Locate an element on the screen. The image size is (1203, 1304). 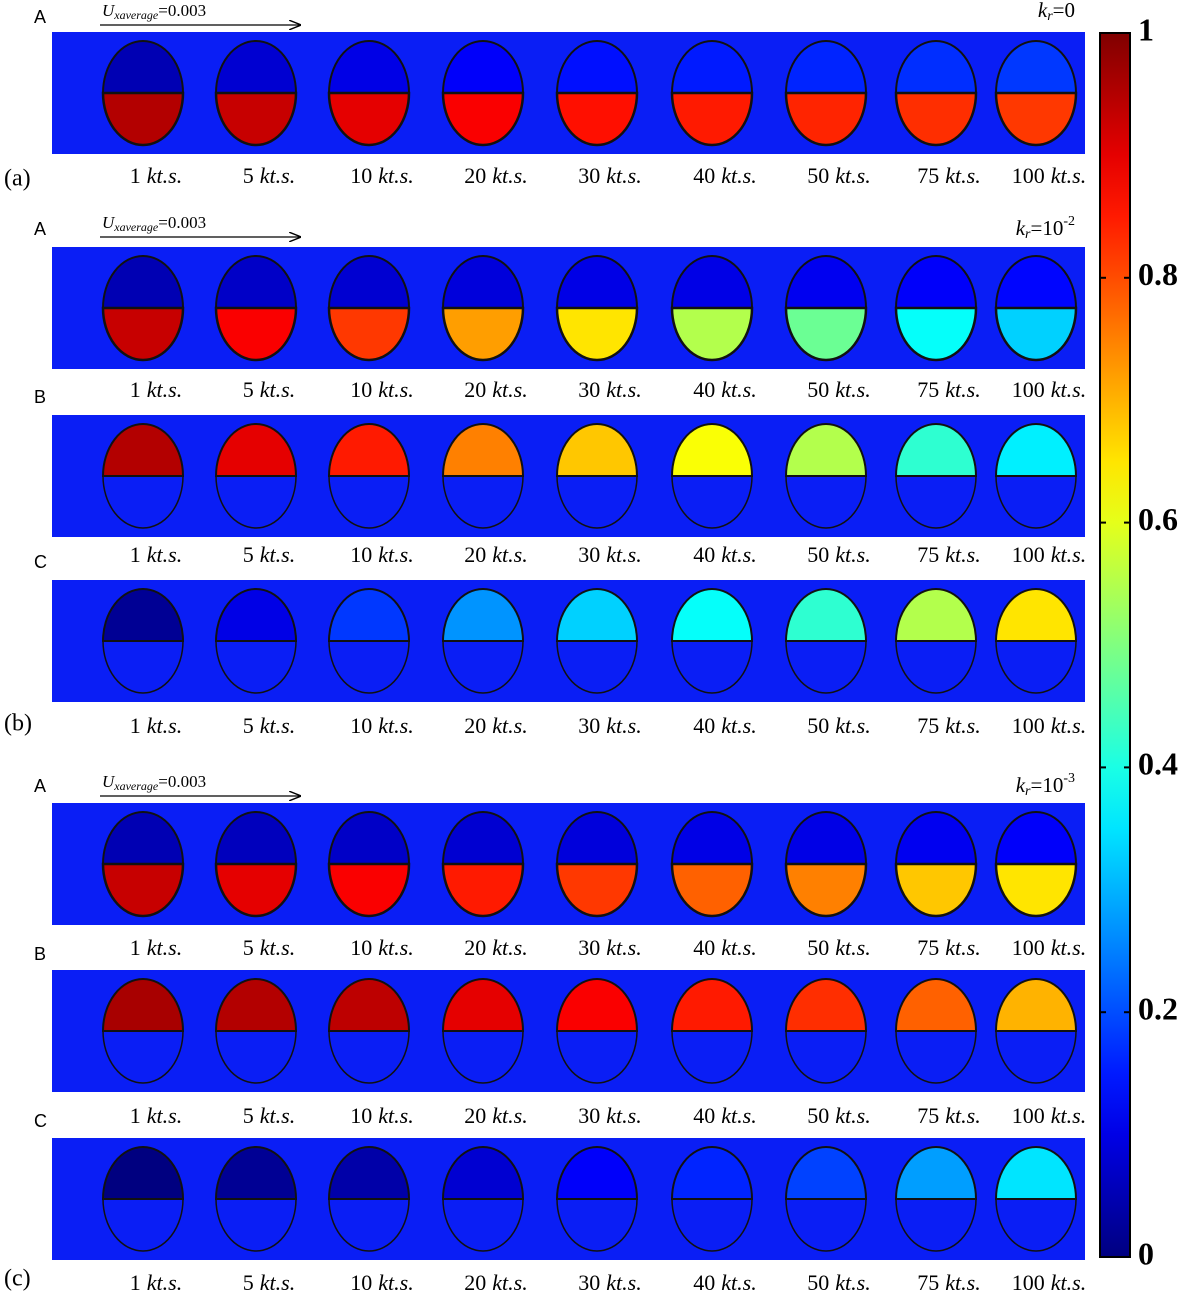
time-value: 5 is located at coordinates (248, 1282).